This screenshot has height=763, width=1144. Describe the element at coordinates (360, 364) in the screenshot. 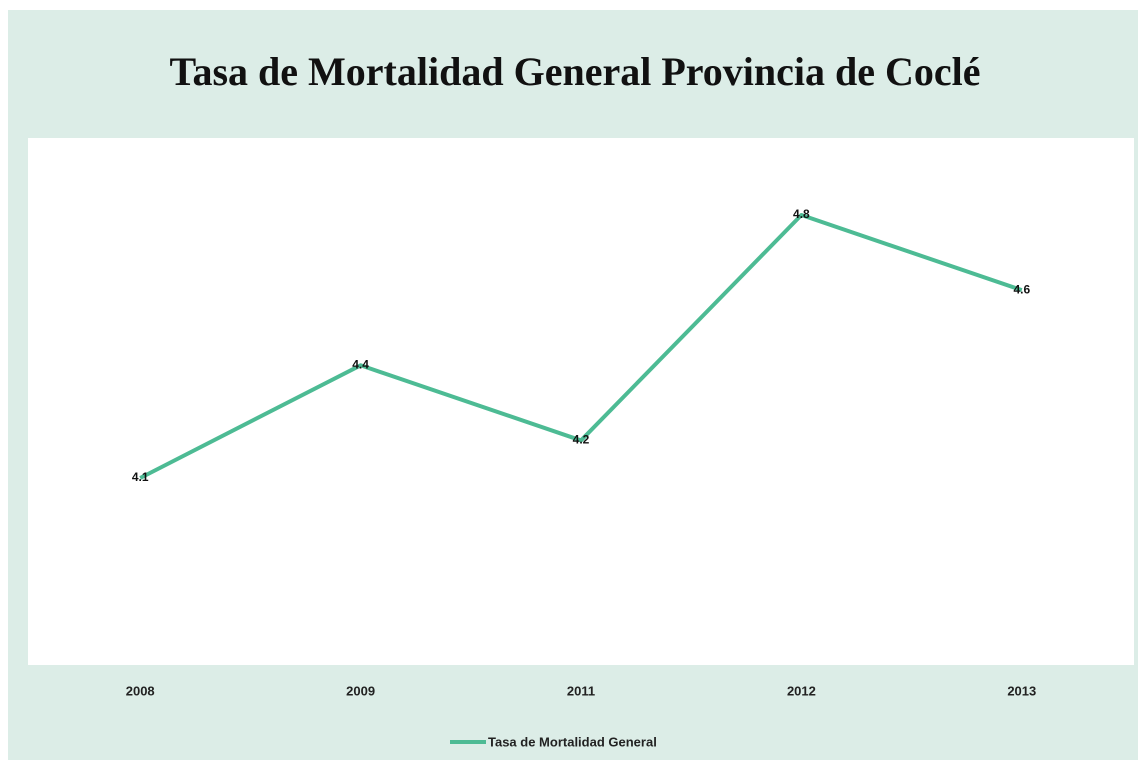

I see `data-label: 4.4` at that location.